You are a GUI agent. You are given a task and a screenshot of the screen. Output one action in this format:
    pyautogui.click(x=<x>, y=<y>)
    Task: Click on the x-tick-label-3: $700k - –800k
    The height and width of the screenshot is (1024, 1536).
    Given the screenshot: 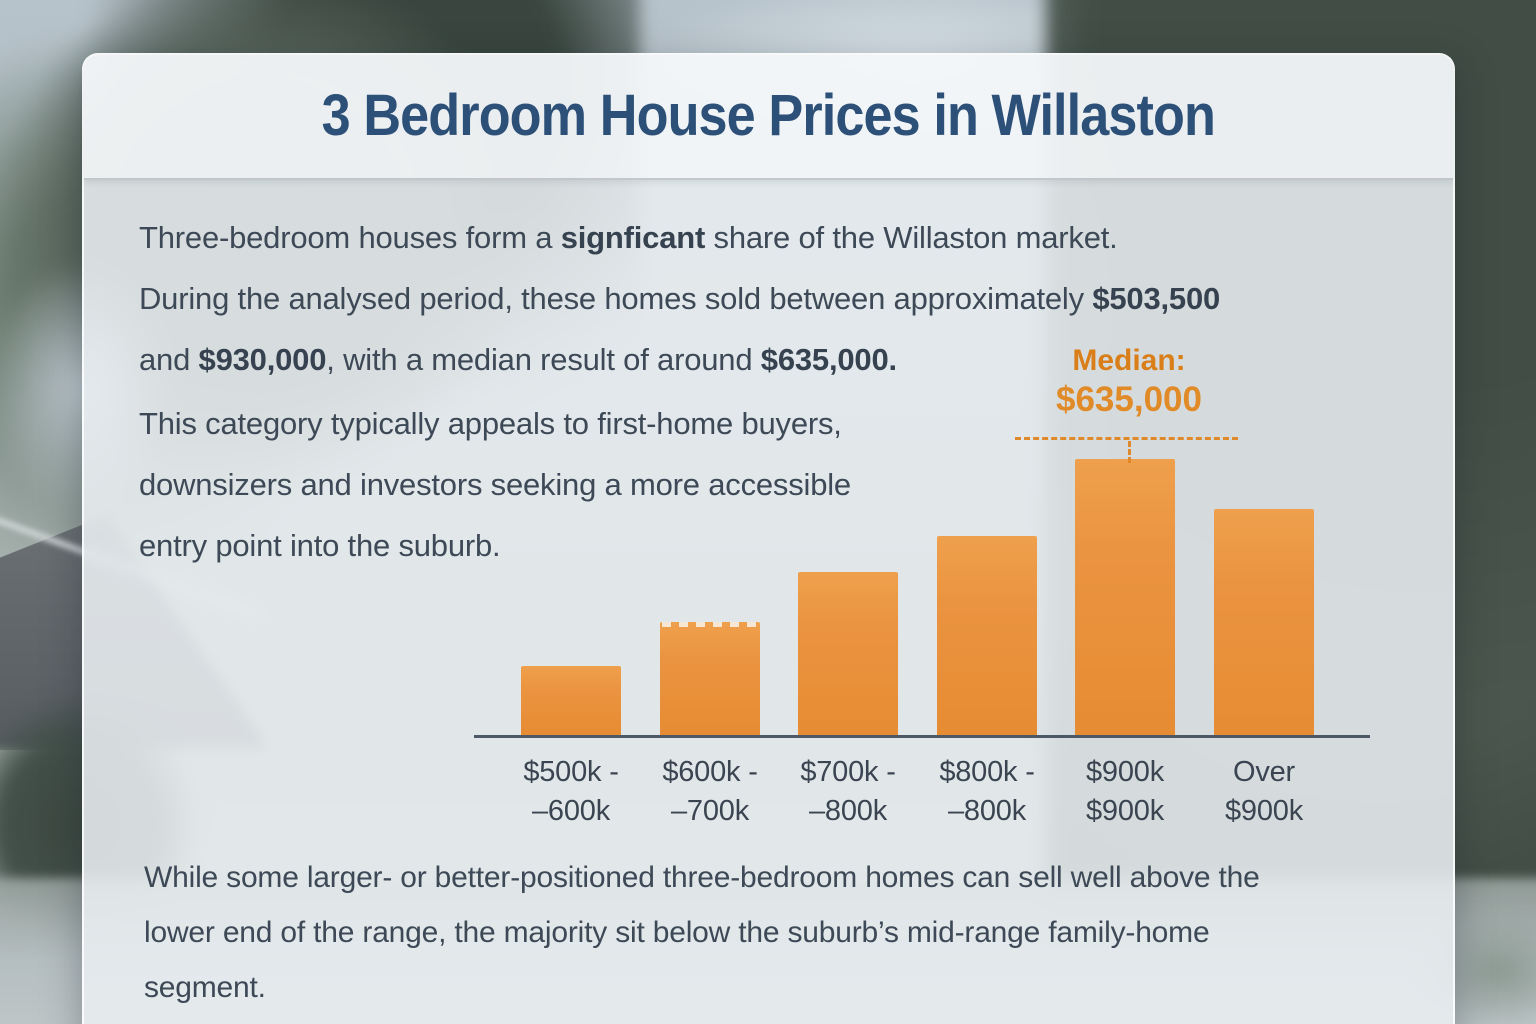 What is the action you would take?
    pyautogui.click(x=848, y=791)
    